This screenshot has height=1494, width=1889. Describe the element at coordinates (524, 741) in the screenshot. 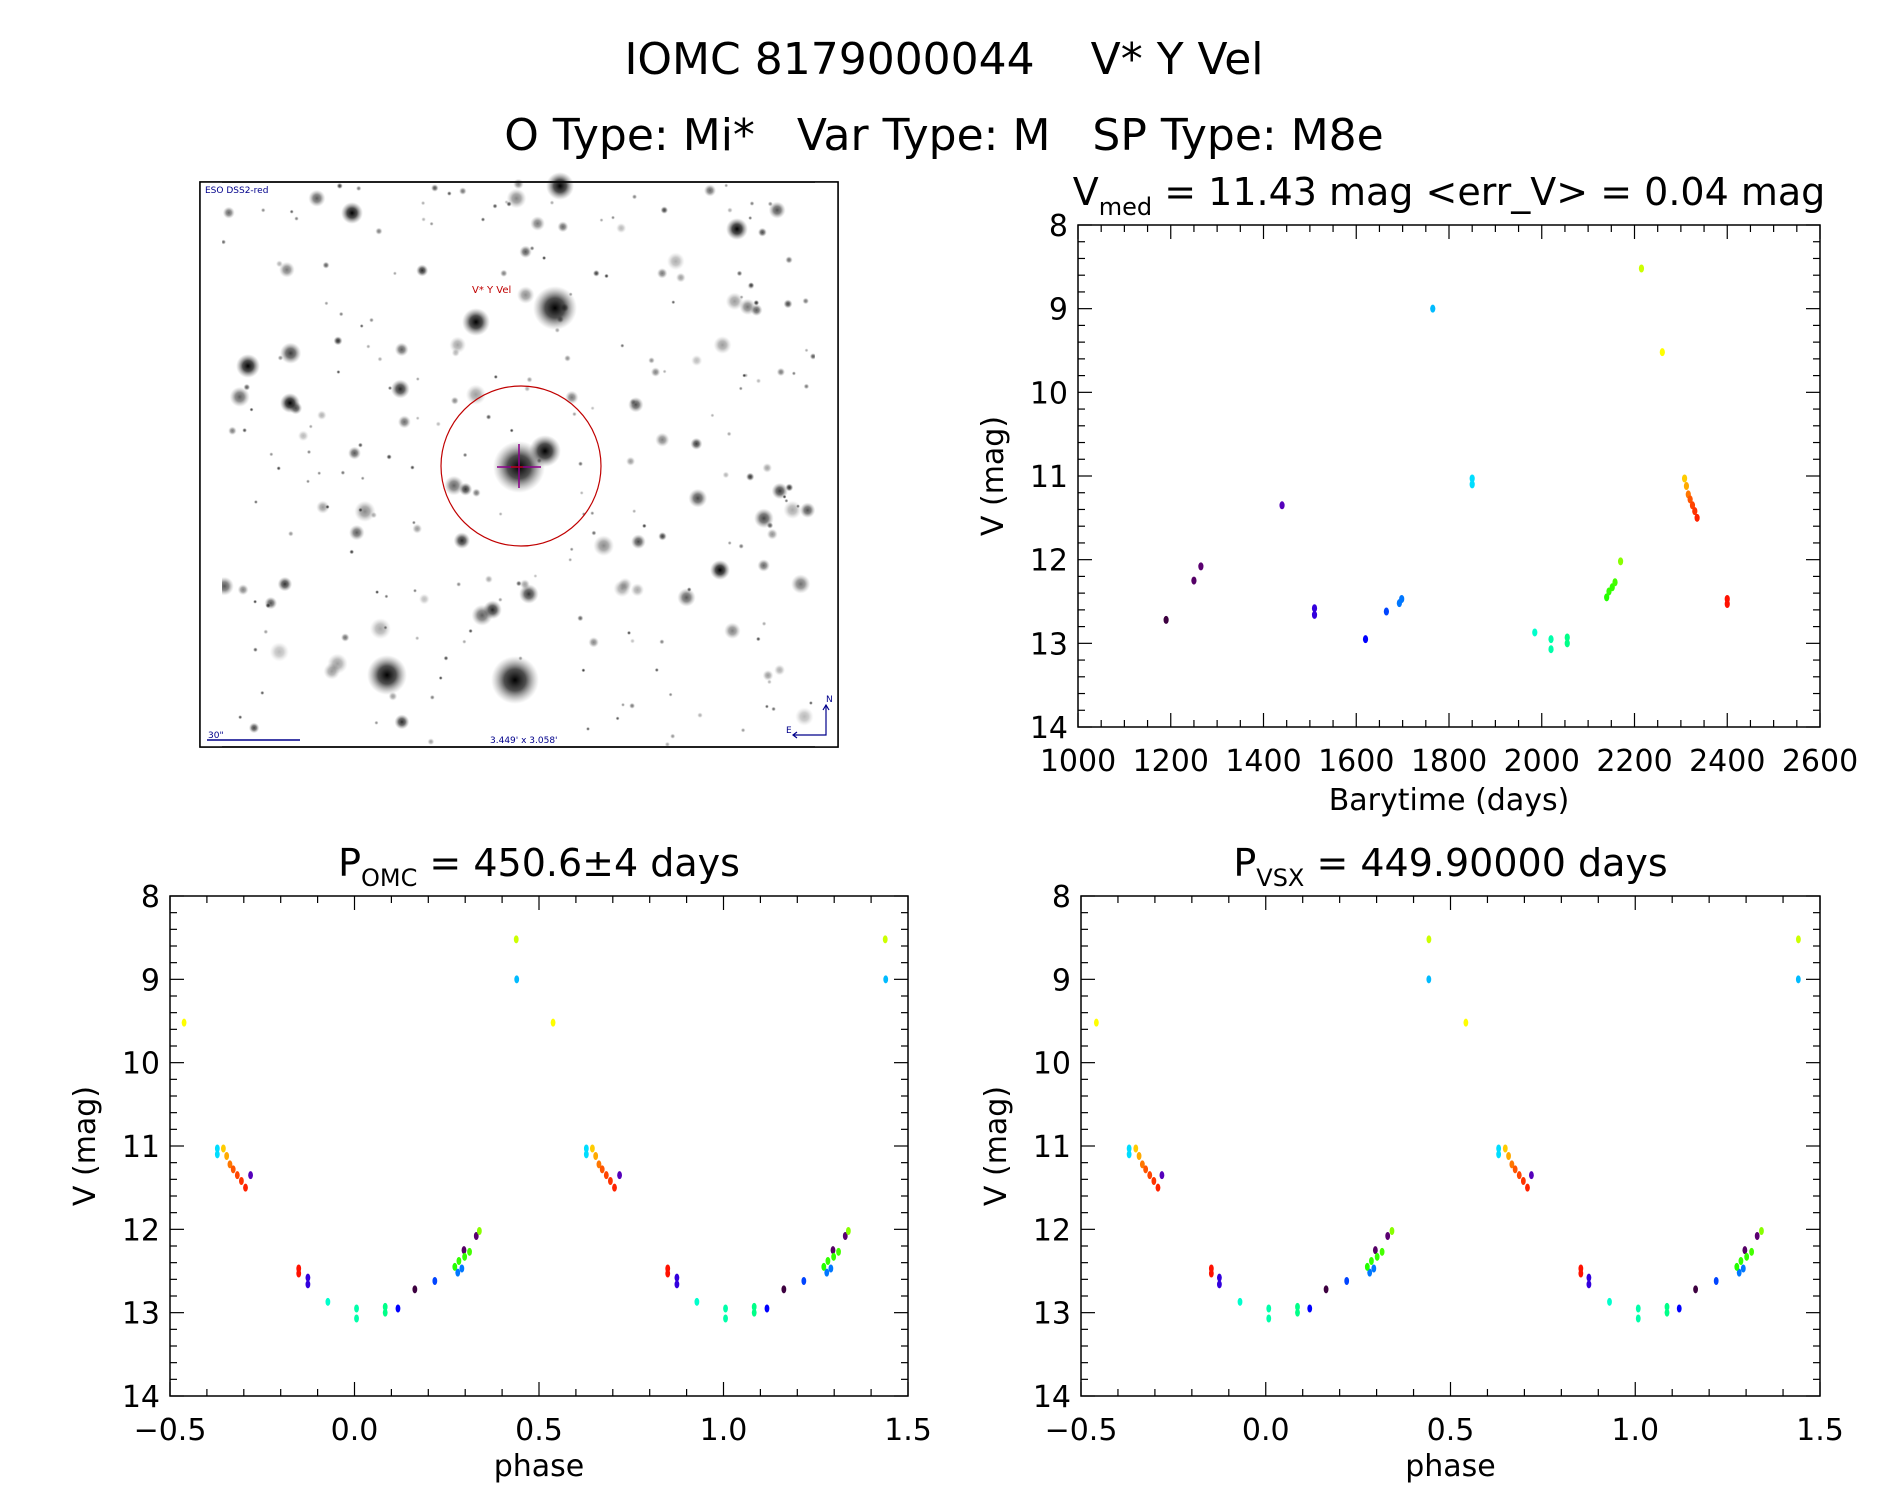

I see `fov-label: 3.449' x 3.058'` at that location.